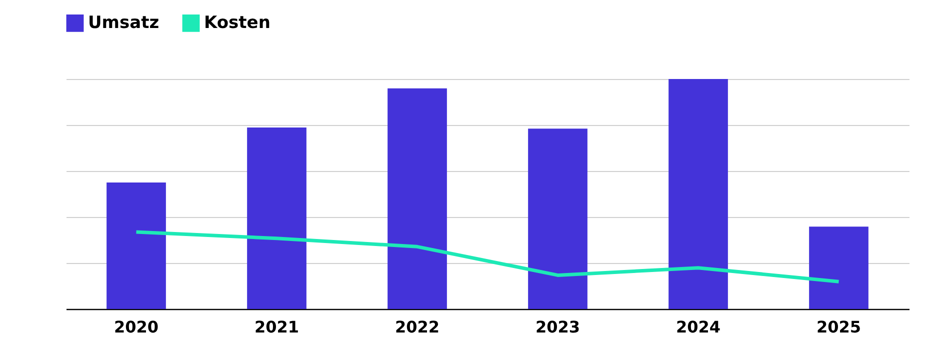  What do you see at coordinates (277, 327) in the screenshot?
I see `x-tick-label: 2021` at bounding box center [277, 327].